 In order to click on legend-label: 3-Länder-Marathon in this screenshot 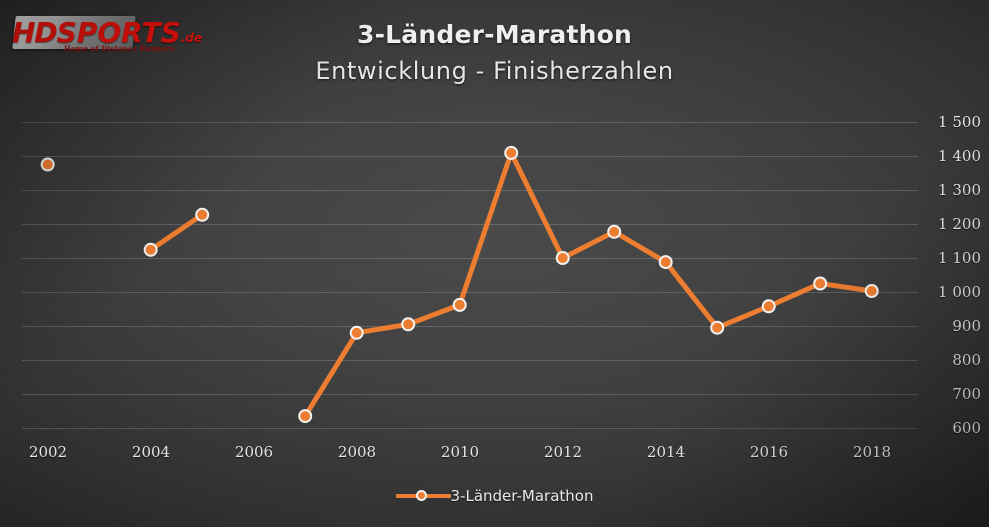, I will do `click(522, 496)`.